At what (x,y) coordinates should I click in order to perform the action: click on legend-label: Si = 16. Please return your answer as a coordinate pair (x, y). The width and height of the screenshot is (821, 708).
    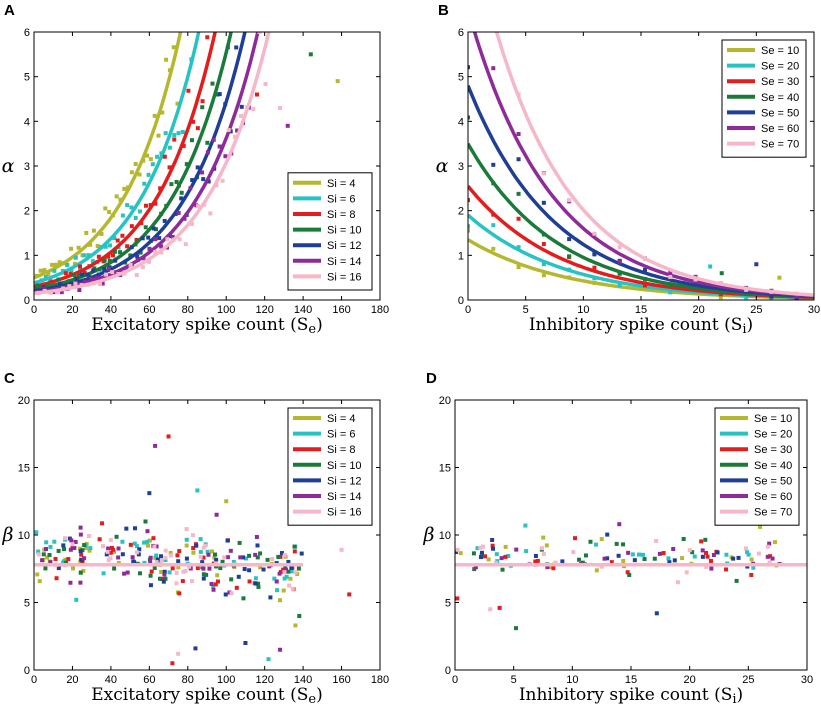
    Looking at the image, I should click on (344, 277).